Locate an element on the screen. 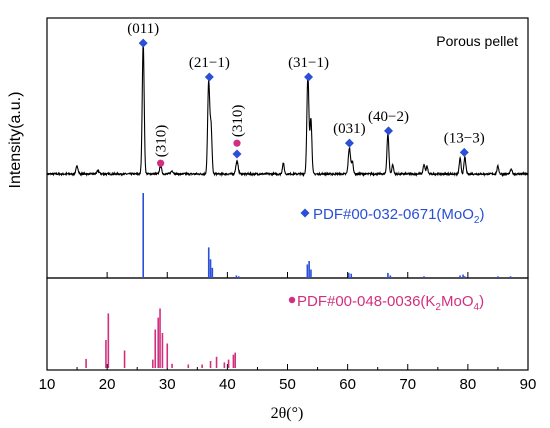 This screenshot has height=428, width=550. moo2-legend-marker is located at coordinates (305, 213).